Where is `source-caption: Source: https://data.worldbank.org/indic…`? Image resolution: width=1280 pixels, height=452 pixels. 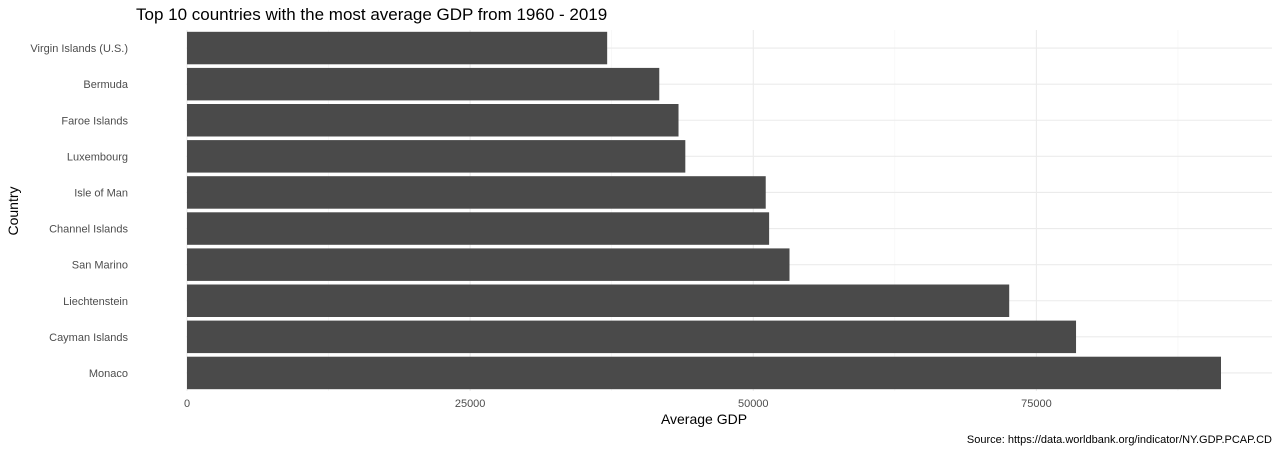
source-caption: Source: https://data.worldbank.org/indic… is located at coordinates (1119, 440).